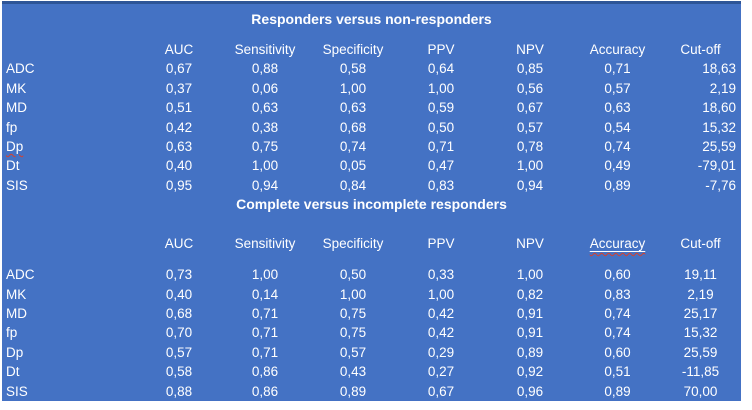 The height and width of the screenshot is (410, 752). Describe the element at coordinates (179, 333) in the screenshot. I see `value-cell: 0,70` at that location.